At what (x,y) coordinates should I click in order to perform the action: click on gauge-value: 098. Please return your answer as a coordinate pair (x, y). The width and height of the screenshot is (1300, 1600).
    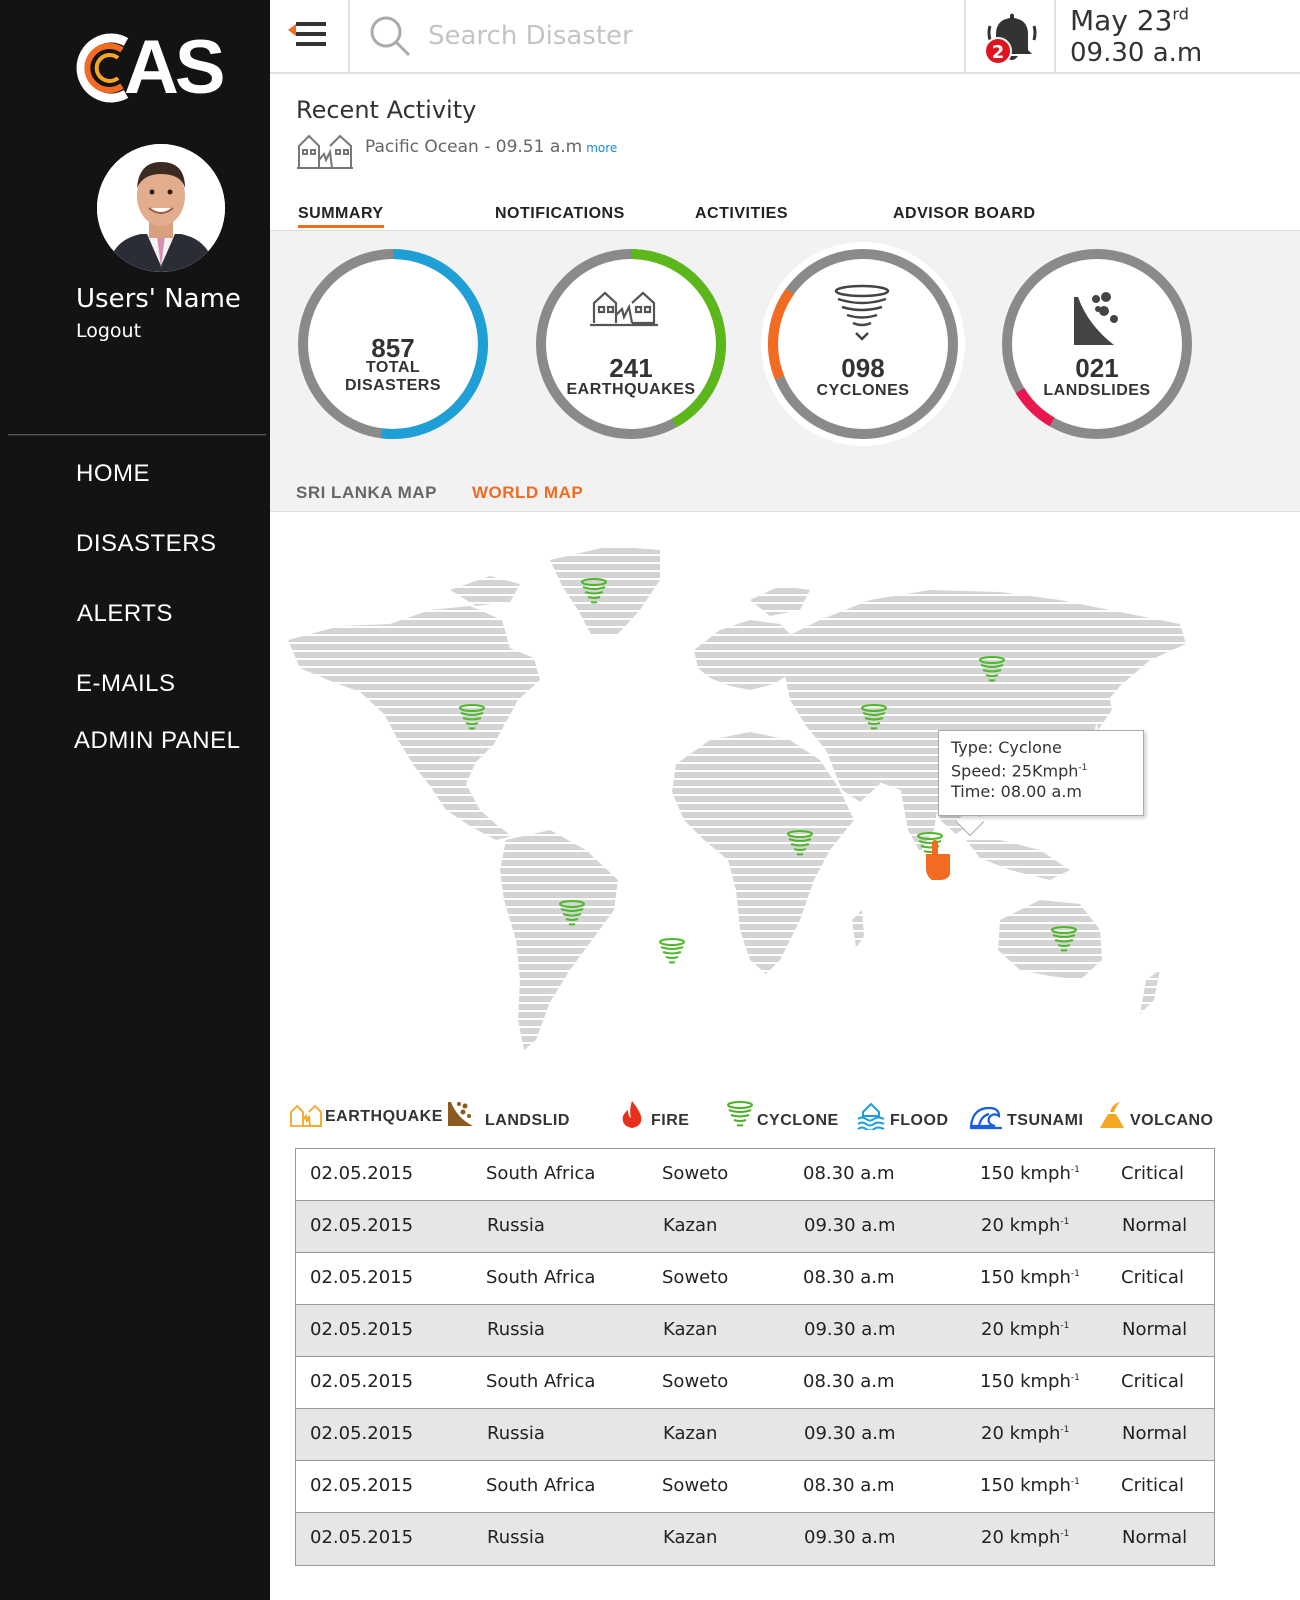
    Looking at the image, I should click on (863, 368).